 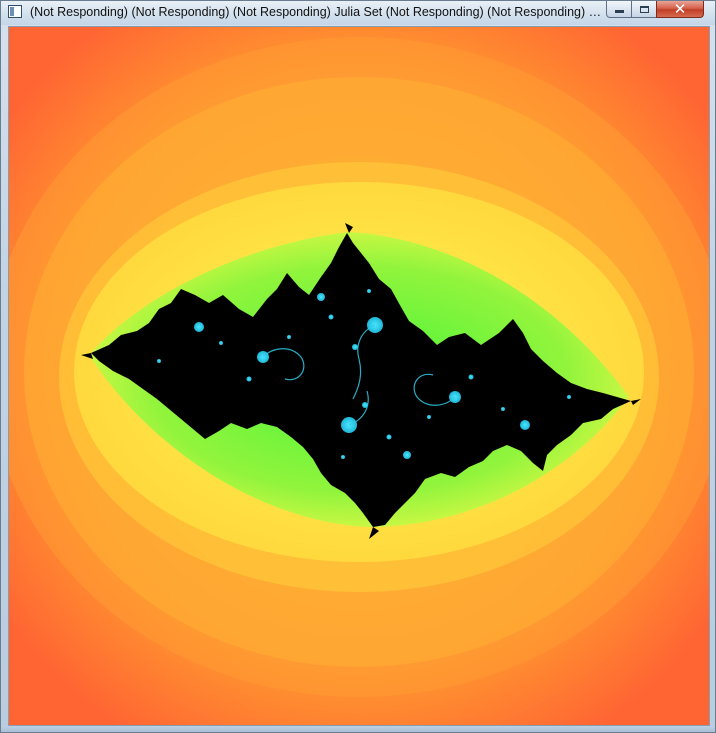 I want to click on caption-buttons: ✕, so click(x=654, y=10).